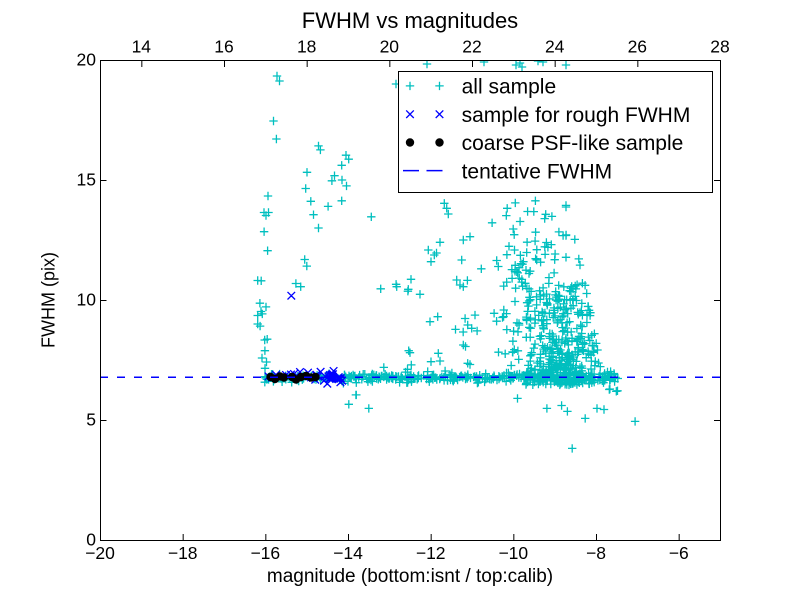 The width and height of the screenshot is (800, 600). Describe the element at coordinates (513, 553) in the screenshot. I see `svg-text: −10` at that location.